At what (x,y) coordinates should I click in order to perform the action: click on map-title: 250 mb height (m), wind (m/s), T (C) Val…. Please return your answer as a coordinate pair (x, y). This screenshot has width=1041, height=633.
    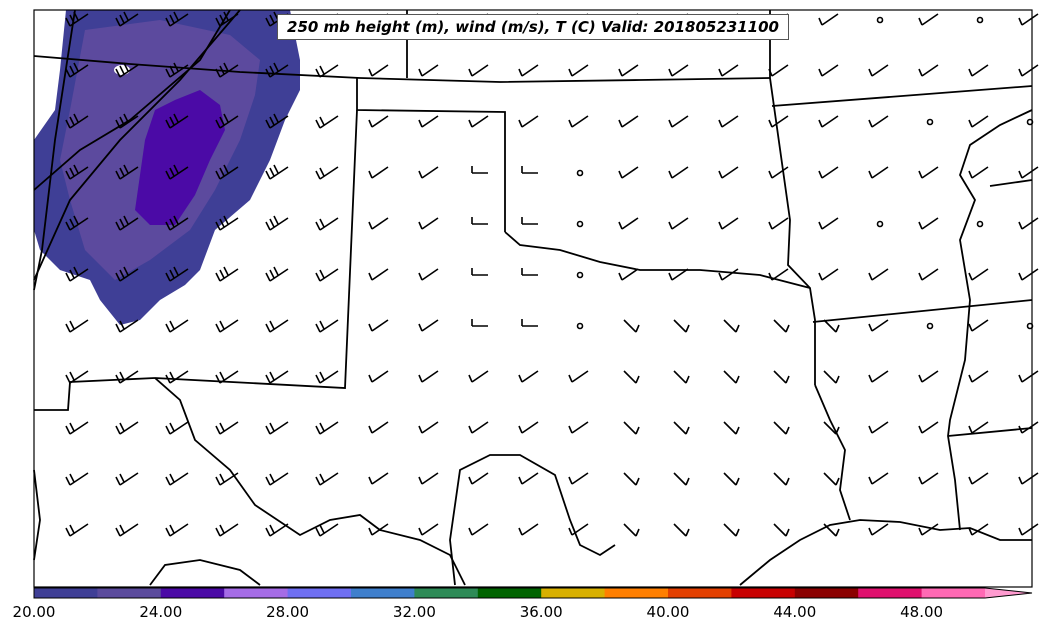
    Looking at the image, I should click on (533, 27).